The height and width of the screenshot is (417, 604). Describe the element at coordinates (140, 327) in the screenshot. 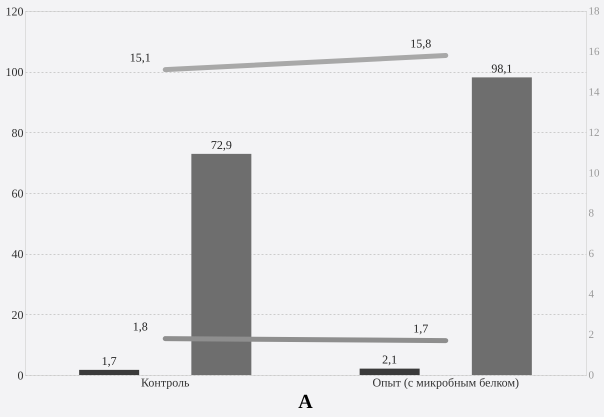

I see `data-label: 1,8` at that location.